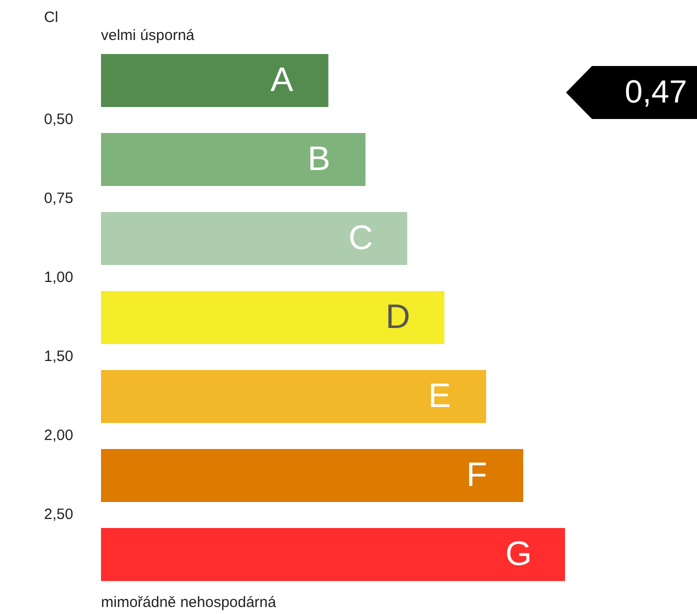  What do you see at coordinates (59, 199) in the screenshot?
I see `text: 0,75` at bounding box center [59, 199].